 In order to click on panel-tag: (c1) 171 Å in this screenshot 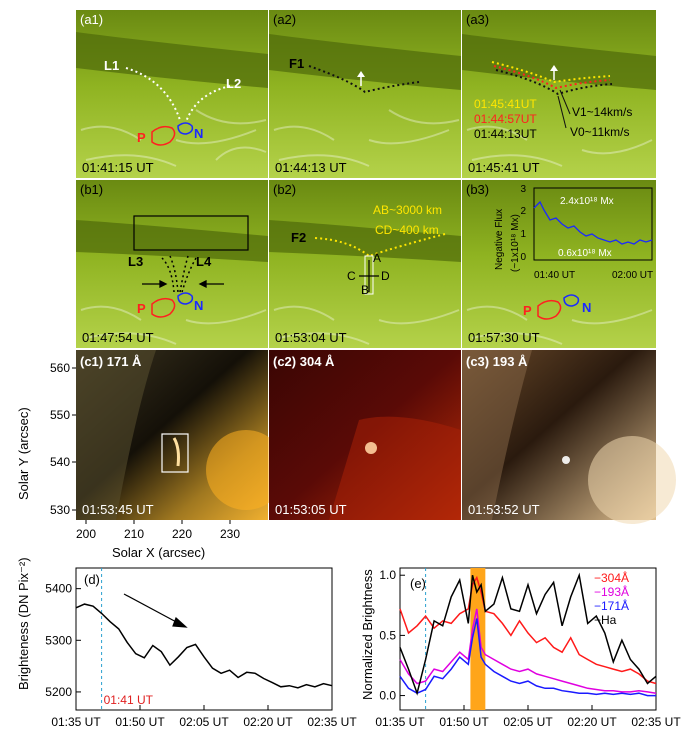, I will do `click(111, 361)`.